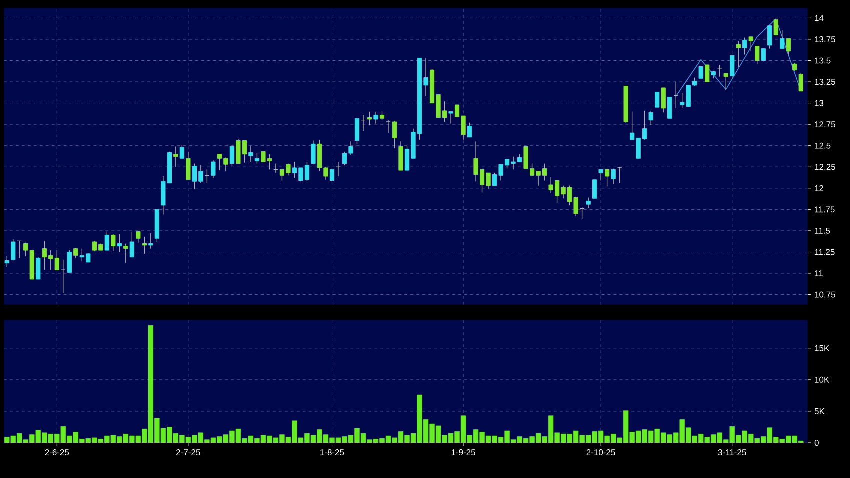 This screenshot has height=478, width=850. I want to click on y-tick-label: 13.5, so click(823, 61).